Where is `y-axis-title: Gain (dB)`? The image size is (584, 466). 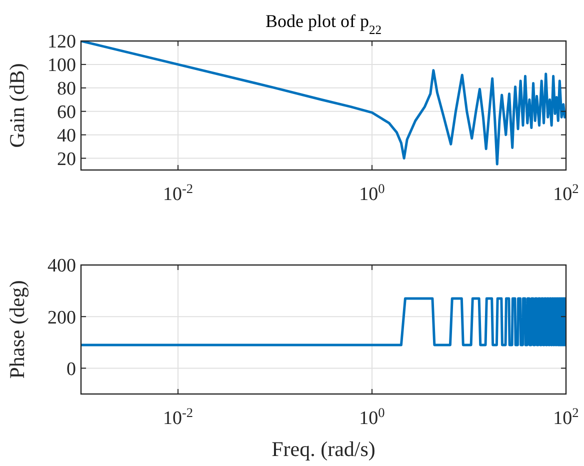 y-axis-title: Gain (dB) is located at coordinates (17, 105).